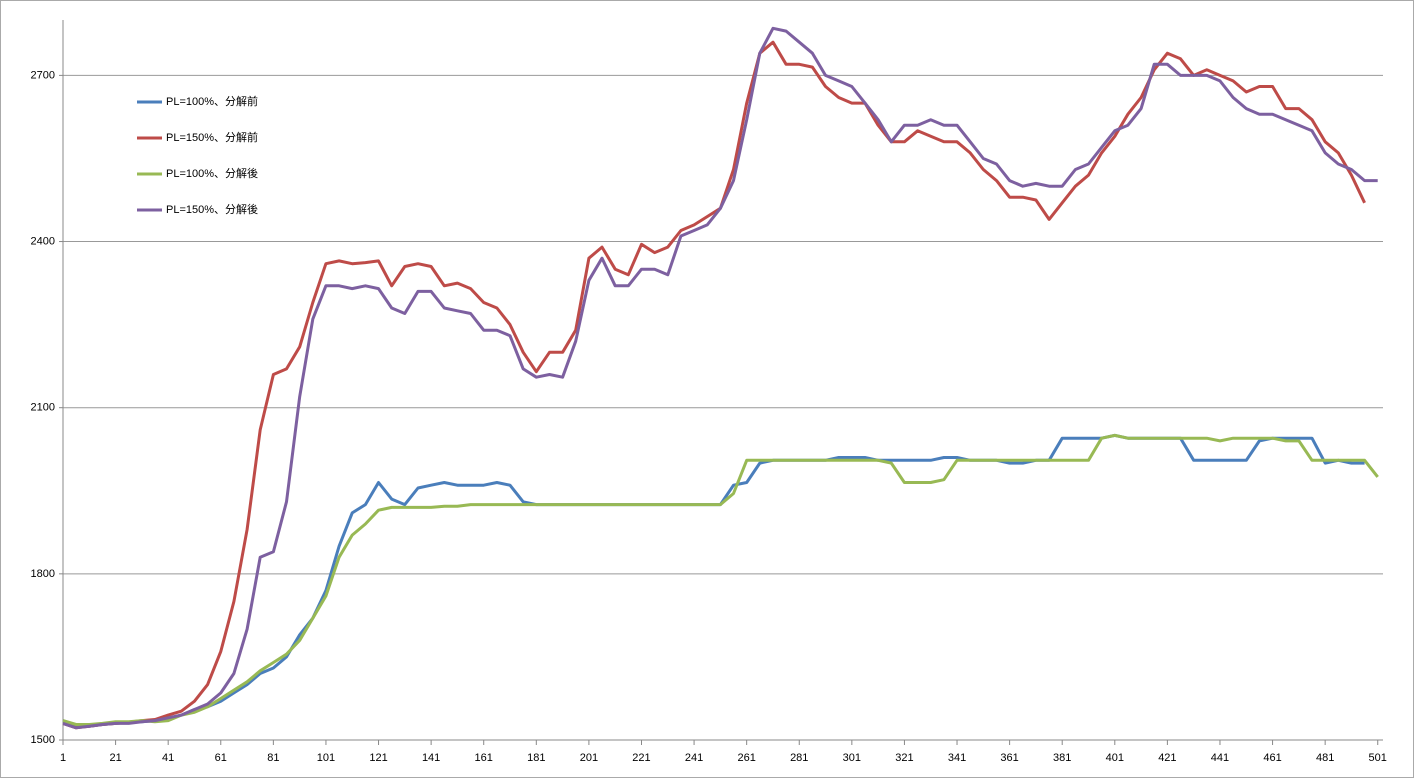 The image size is (1414, 778). Describe the element at coordinates (641, 758) in the screenshot. I see `x-tick-label: 221` at that location.